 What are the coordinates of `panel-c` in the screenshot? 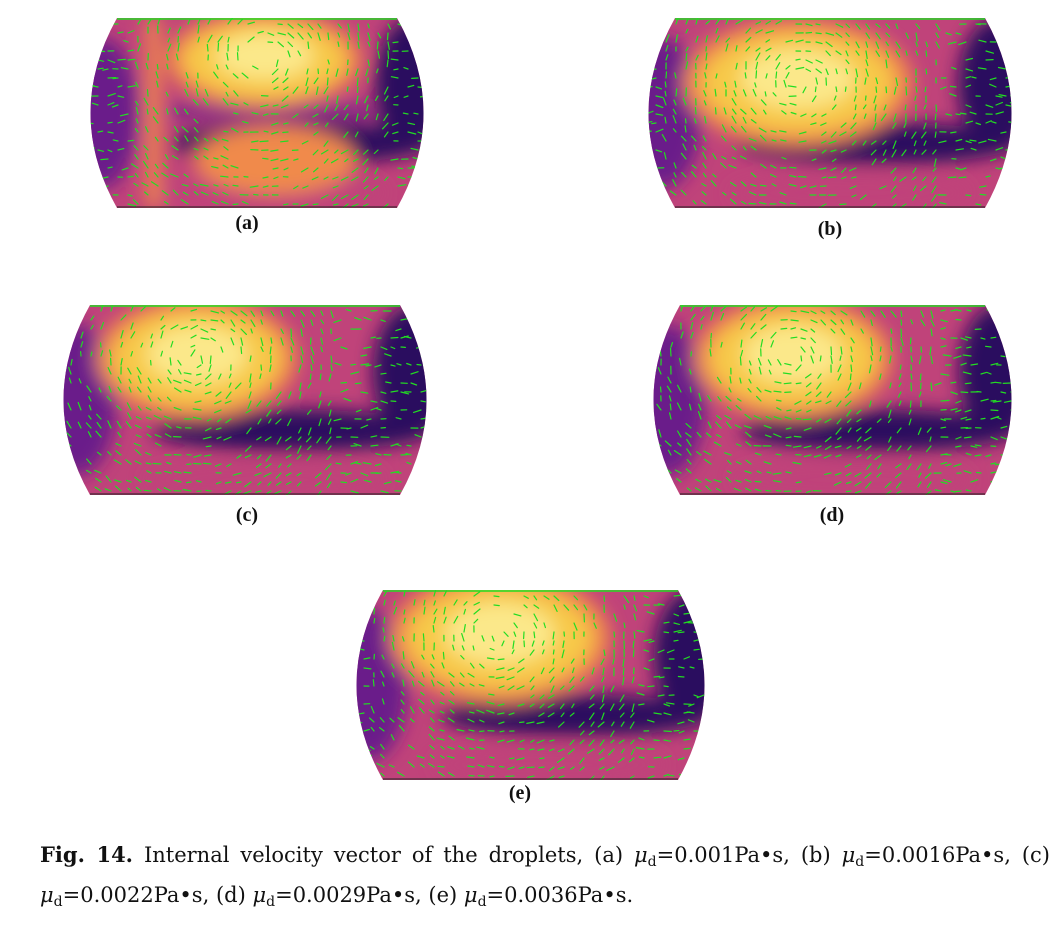 It's located at (245, 400).